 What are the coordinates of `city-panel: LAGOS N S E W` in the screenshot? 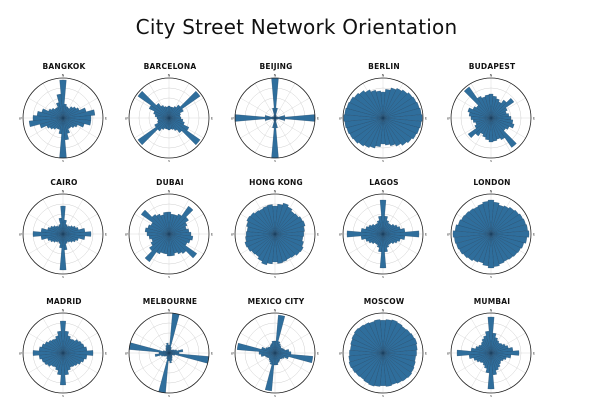 It's located at (384, 234).